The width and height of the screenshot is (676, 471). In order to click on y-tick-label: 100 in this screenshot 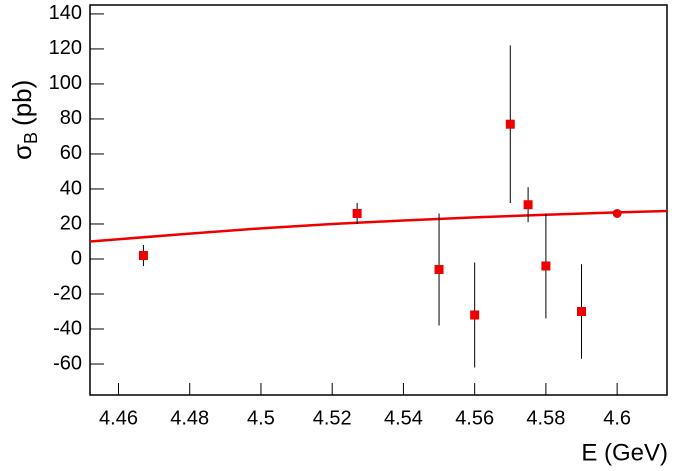, I will do `click(65, 83)`.